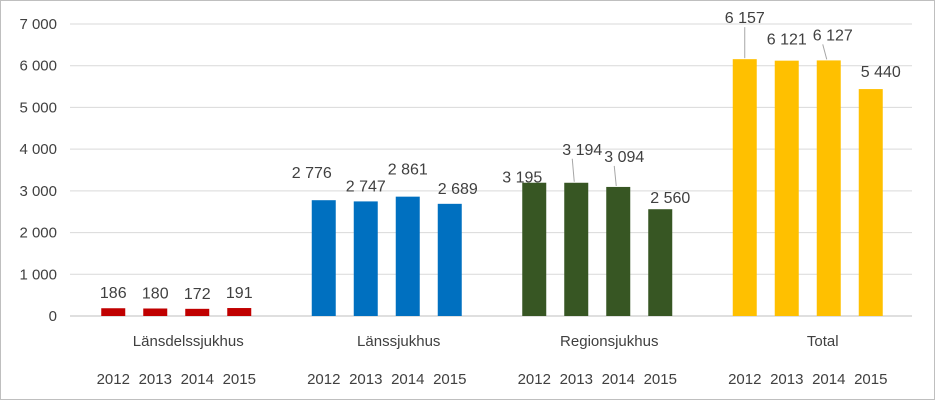  I want to click on y-tick-label: 7 000, so click(38, 24).